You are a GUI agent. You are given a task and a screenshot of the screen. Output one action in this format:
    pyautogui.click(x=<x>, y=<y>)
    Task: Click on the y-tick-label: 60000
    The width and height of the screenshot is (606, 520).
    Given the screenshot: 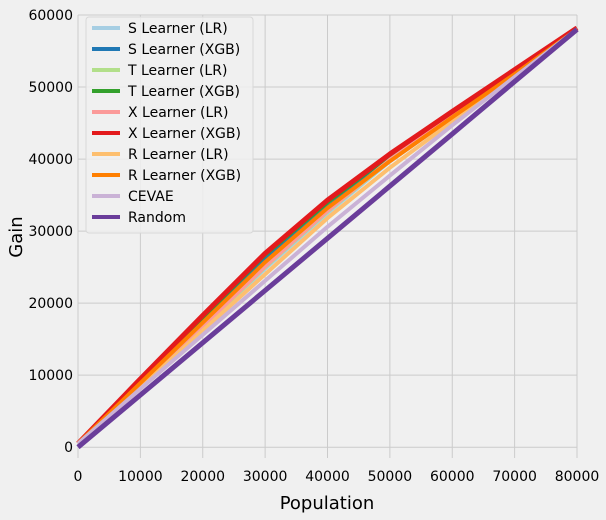 What is the action you would take?
    pyautogui.click(x=50, y=16)
    